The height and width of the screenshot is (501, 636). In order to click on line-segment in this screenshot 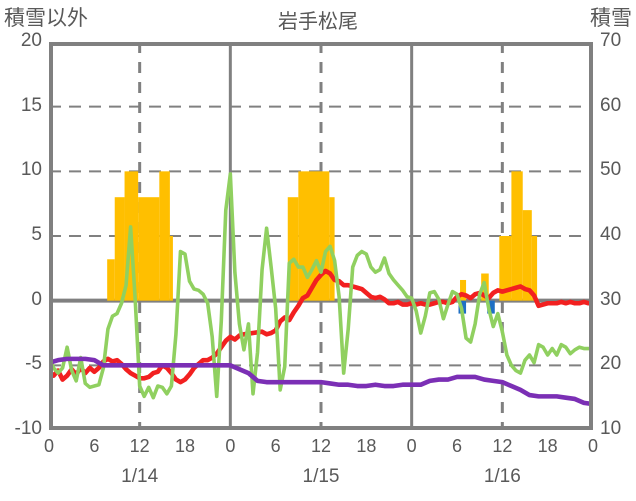, I will do `click(321, 381)`.